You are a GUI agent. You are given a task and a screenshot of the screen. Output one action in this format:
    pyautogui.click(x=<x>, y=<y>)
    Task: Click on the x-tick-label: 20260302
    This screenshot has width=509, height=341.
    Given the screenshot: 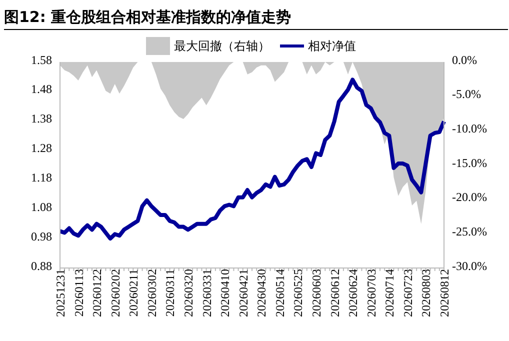 What is the action you would take?
    pyautogui.click(x=151, y=293)
    